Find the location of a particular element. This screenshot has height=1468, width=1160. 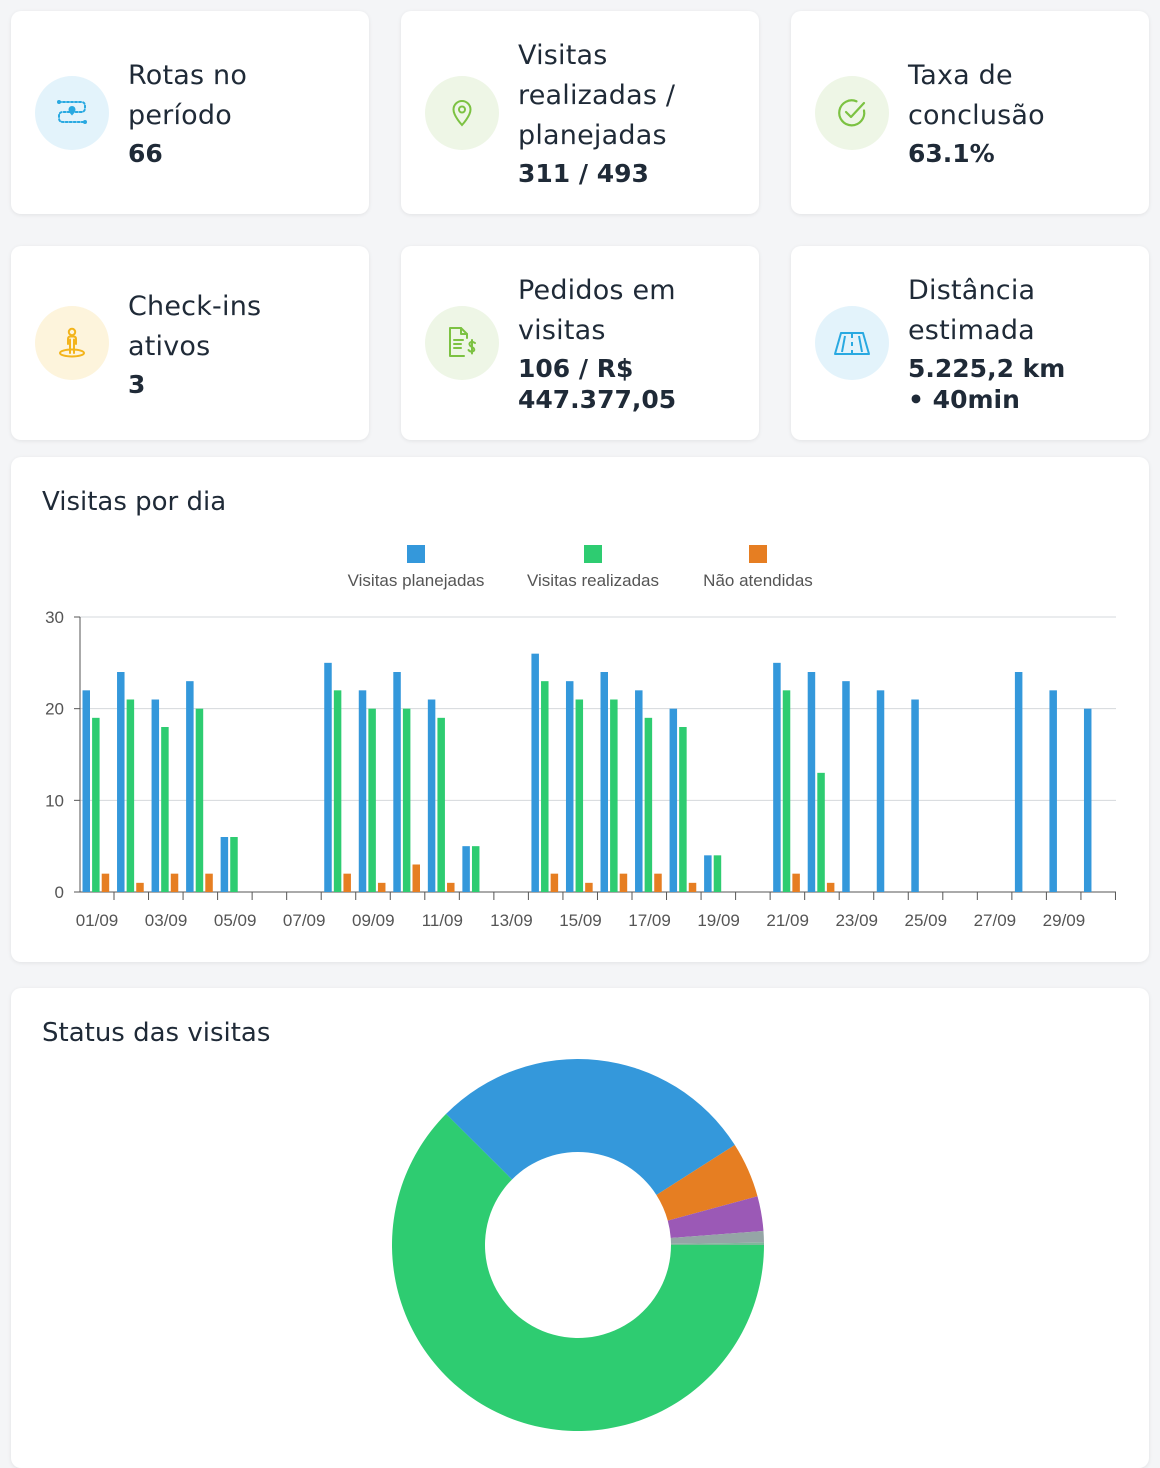

kpi-label: Taxa de conclusão is located at coordinates (976, 95).